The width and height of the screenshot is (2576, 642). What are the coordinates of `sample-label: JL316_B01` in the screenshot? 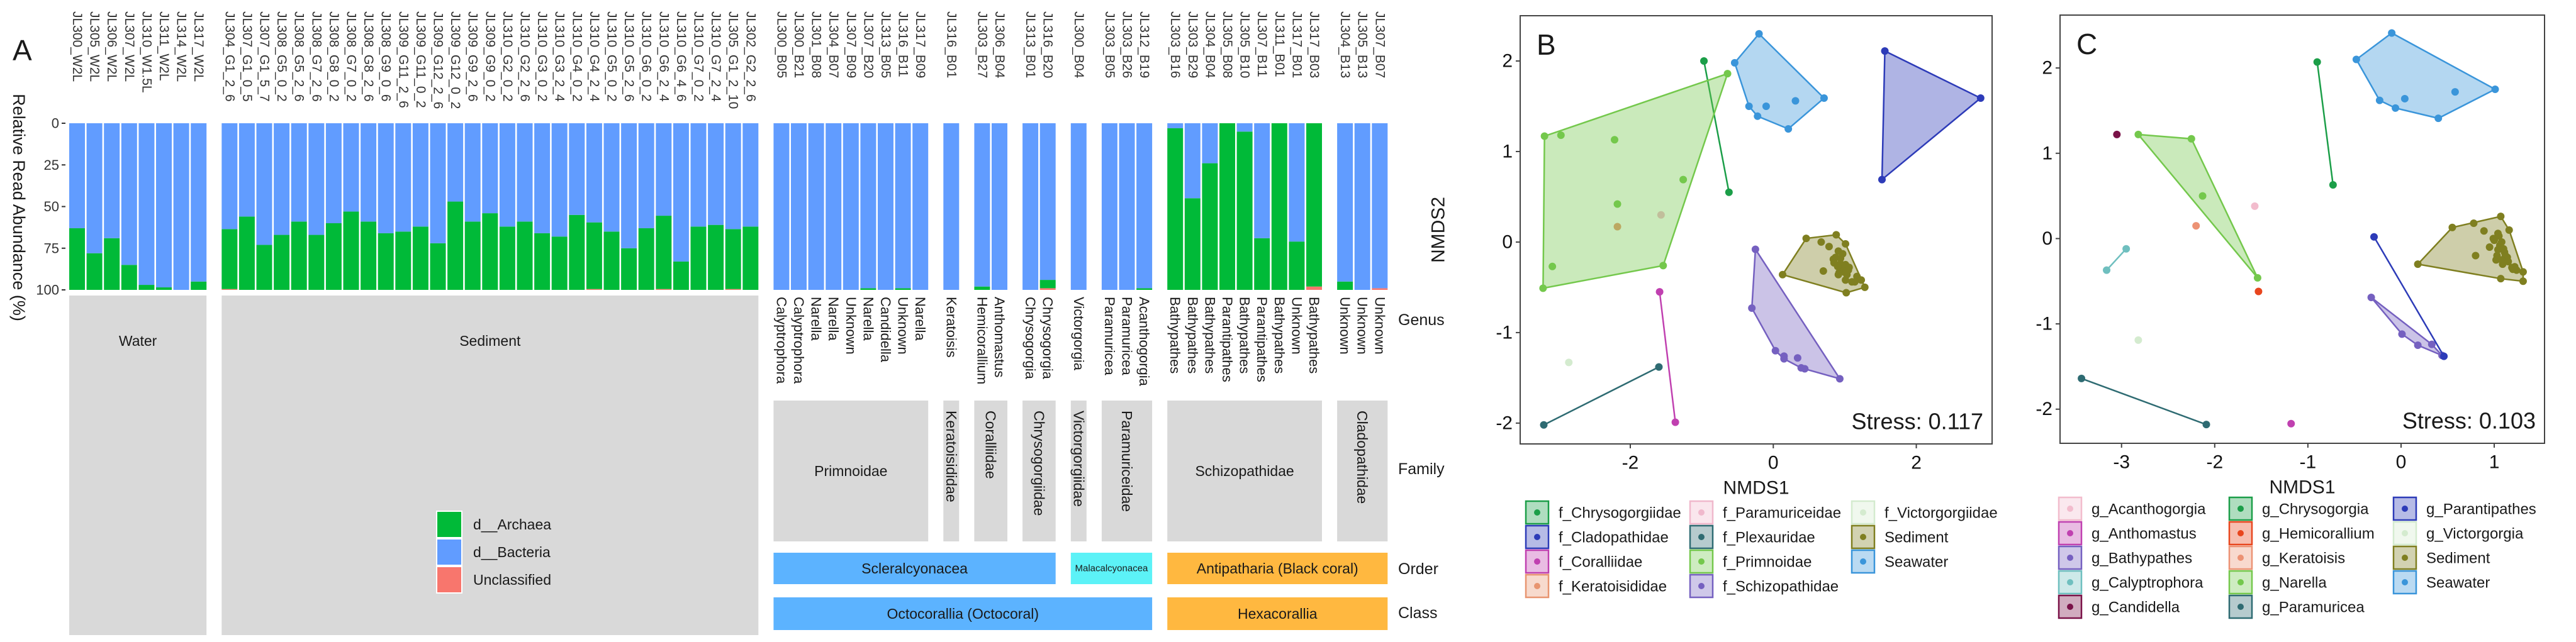 It's located at (951, 44).